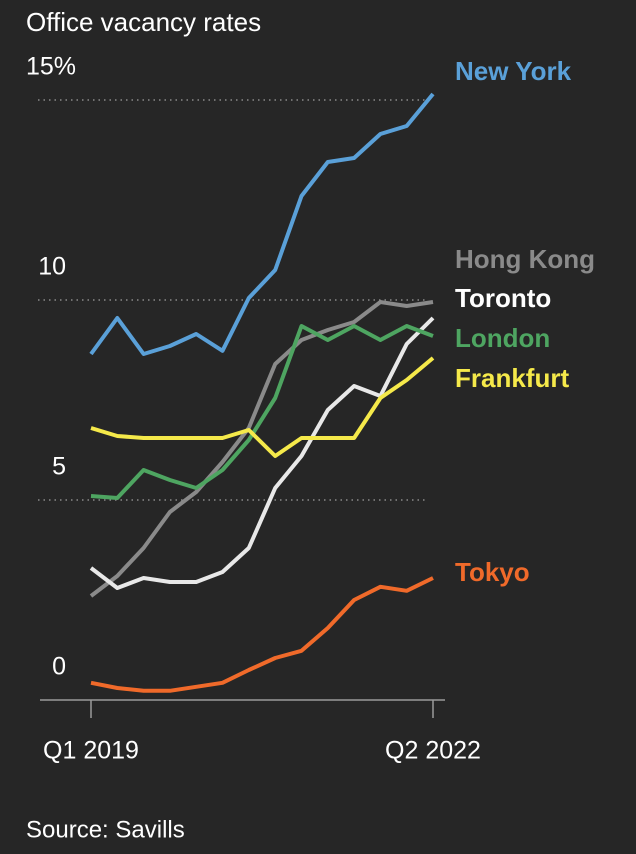 Image resolution: width=636 pixels, height=854 pixels. Describe the element at coordinates (492, 572) in the screenshot. I see `series-label: Tokyo` at that location.